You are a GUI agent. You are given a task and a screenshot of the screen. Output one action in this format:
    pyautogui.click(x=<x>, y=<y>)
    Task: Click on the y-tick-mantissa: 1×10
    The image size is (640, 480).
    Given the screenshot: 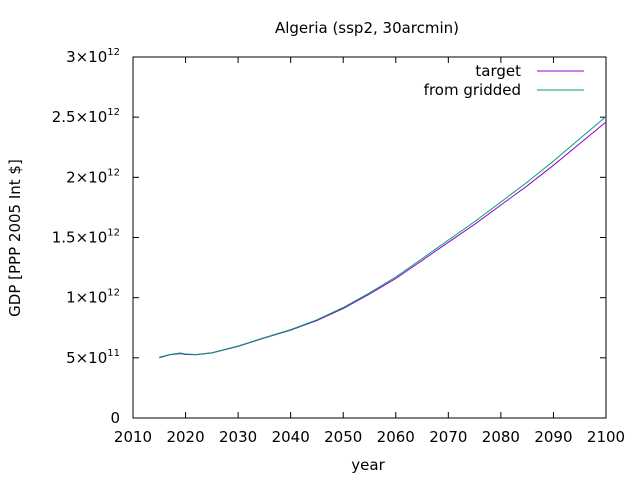 What is the action you would take?
    pyautogui.click(x=86, y=298)
    